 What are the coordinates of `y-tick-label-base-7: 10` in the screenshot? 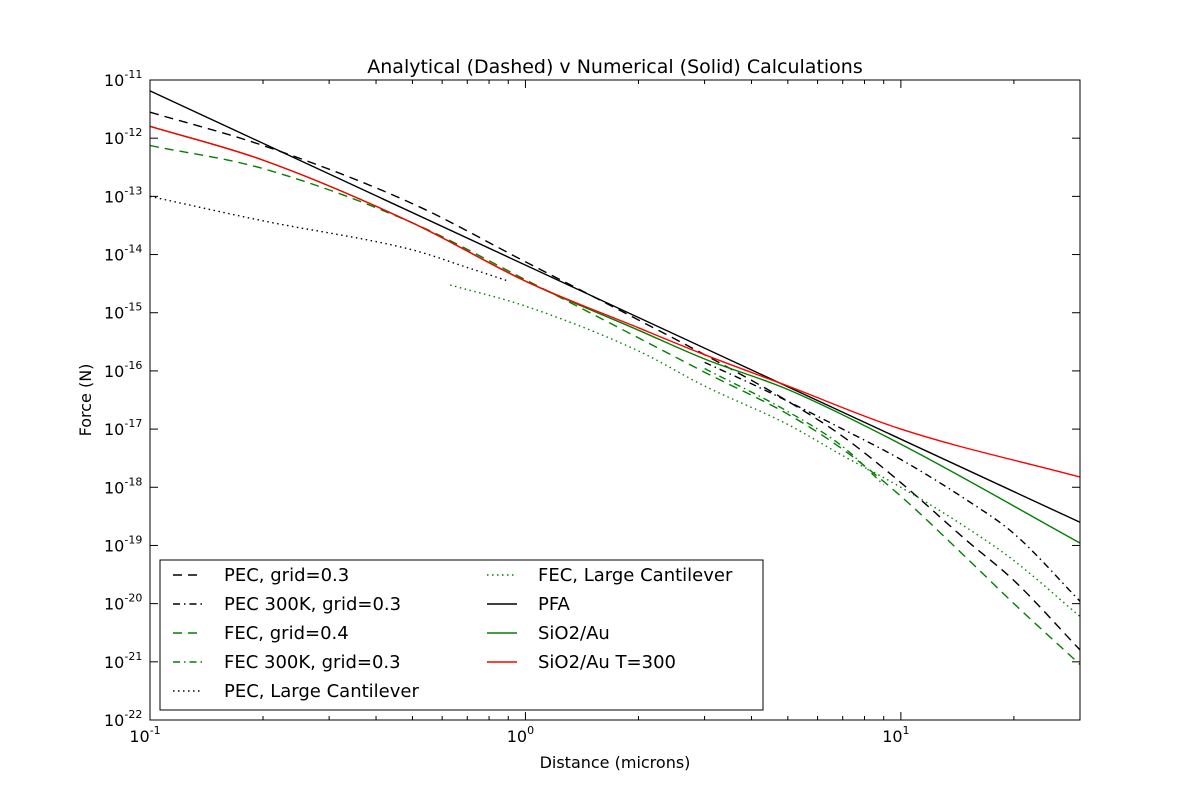 It's located at (114, 487).